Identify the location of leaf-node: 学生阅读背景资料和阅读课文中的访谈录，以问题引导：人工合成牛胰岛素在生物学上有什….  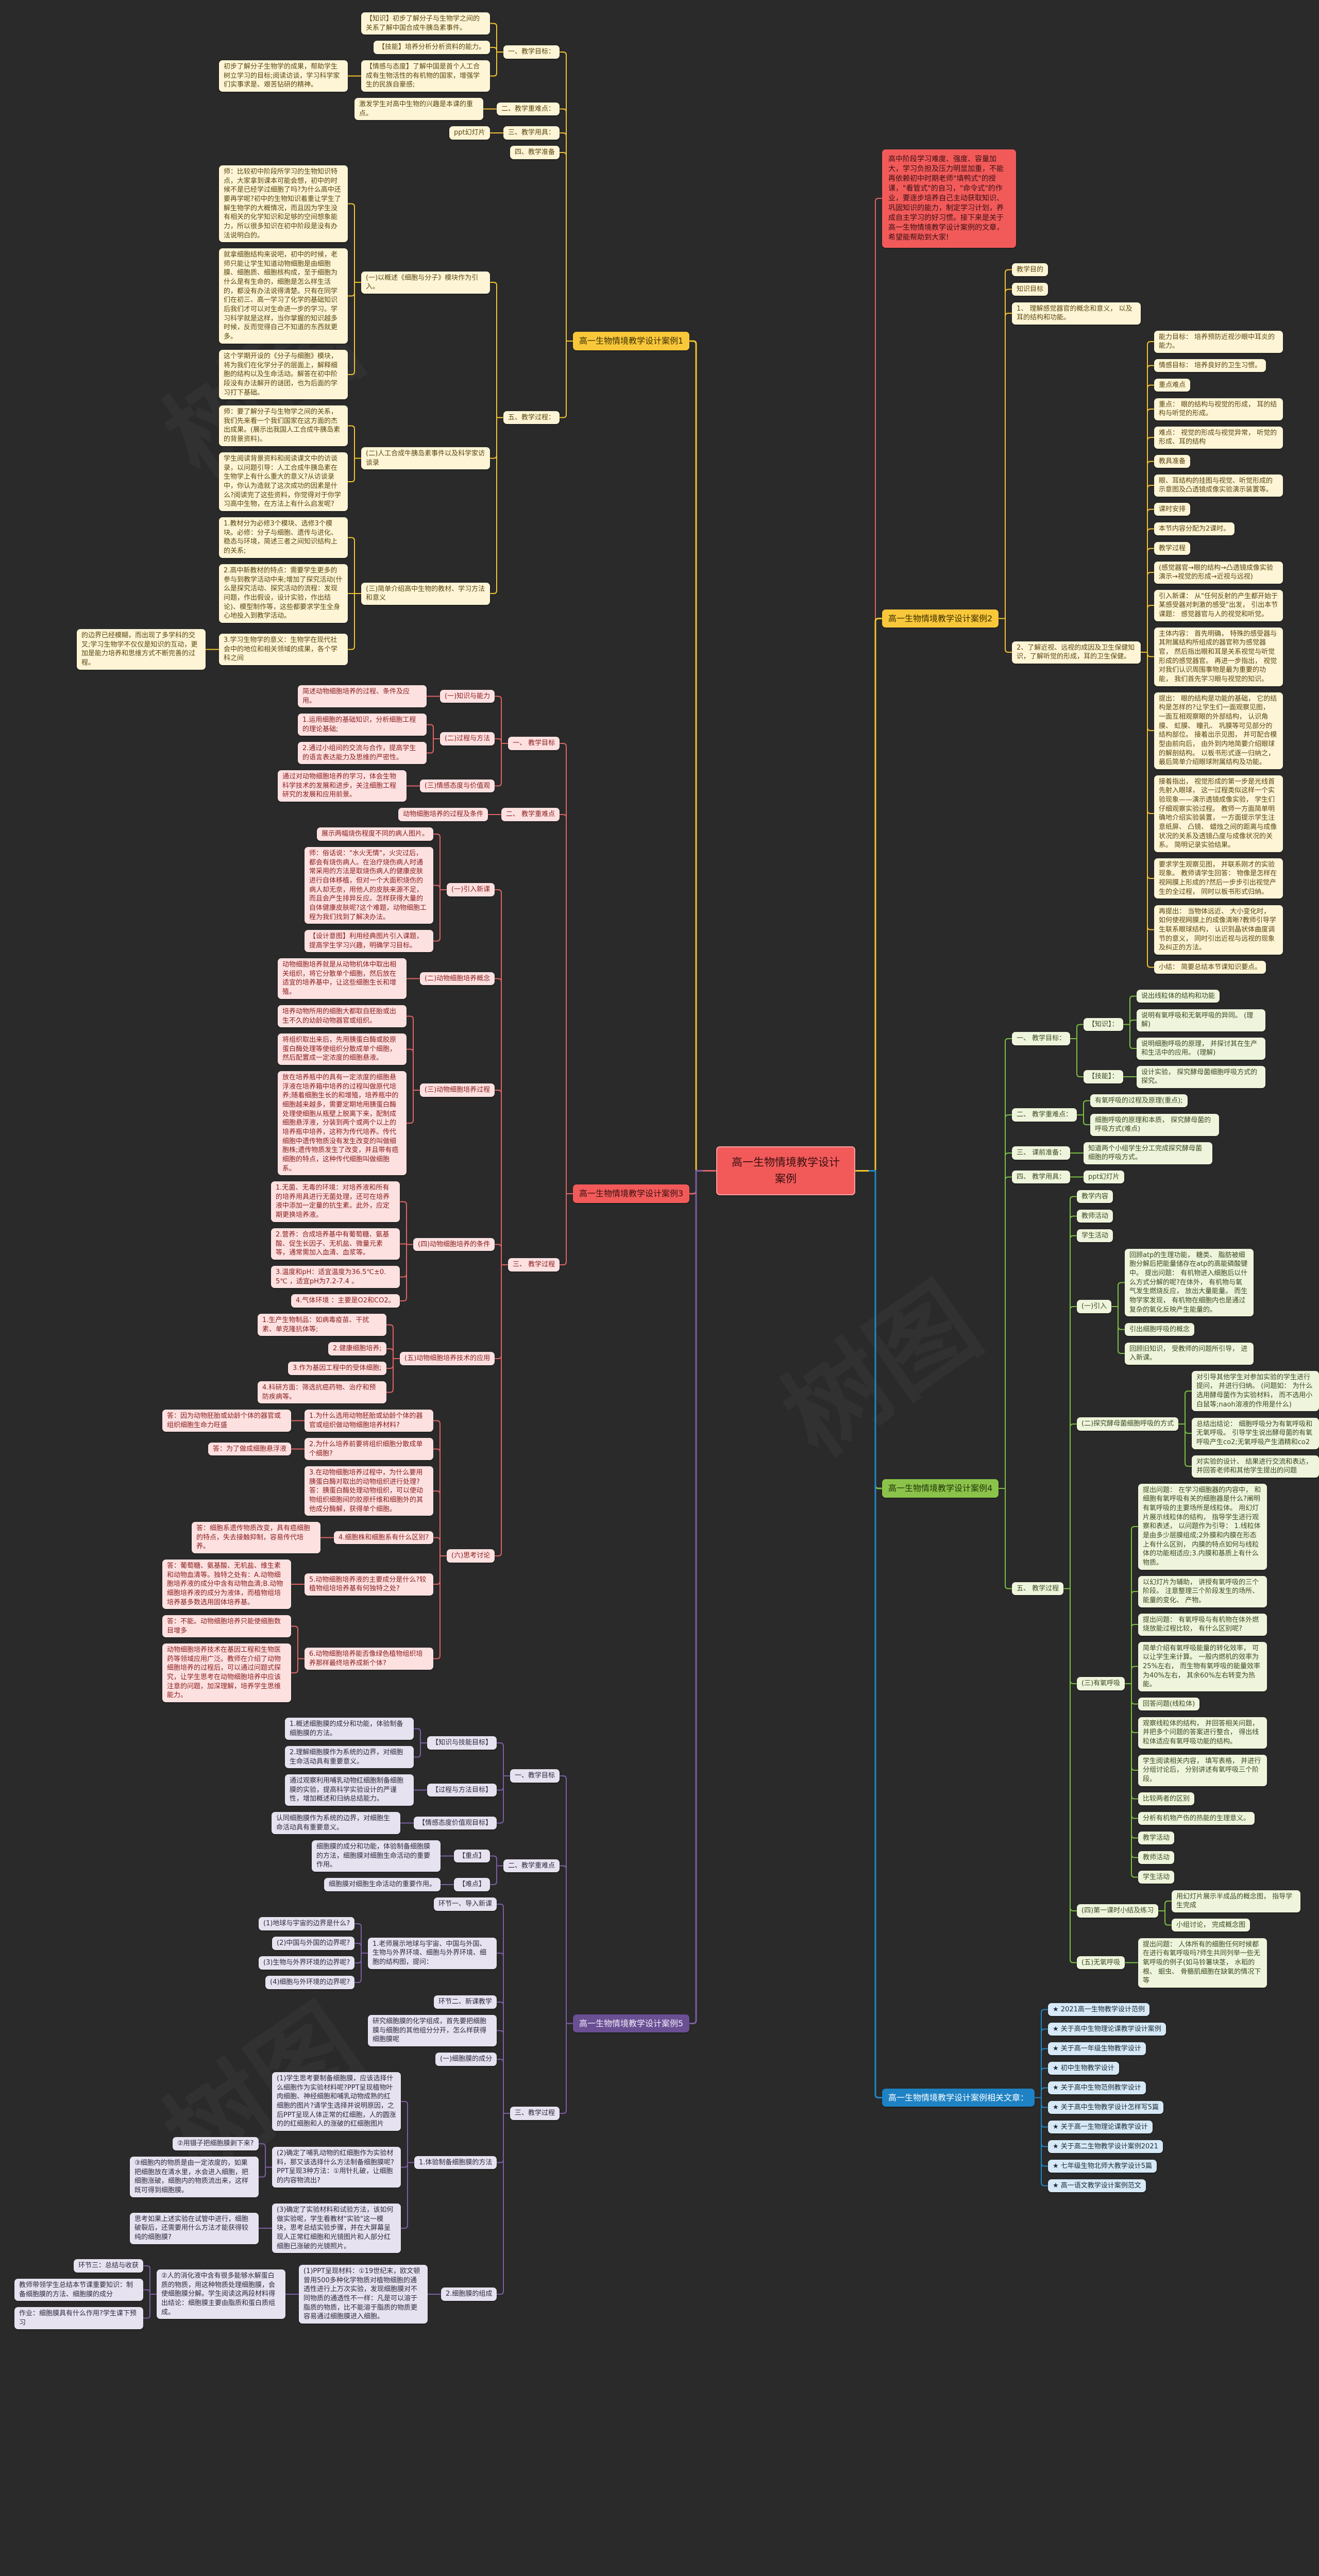
(283, 482).